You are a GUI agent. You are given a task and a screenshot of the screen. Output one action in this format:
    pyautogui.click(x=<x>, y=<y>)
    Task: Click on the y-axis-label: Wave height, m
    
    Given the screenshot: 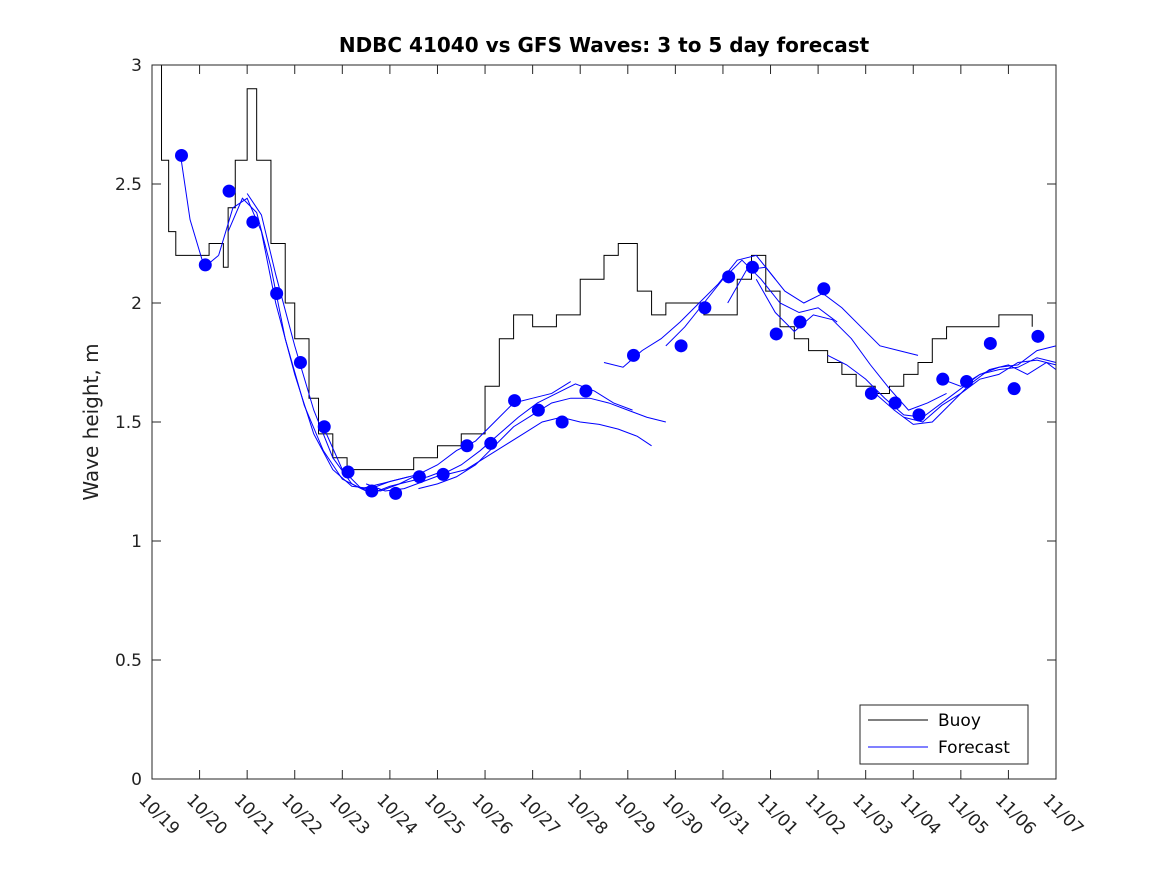 What is the action you would take?
    pyautogui.click(x=91, y=421)
    